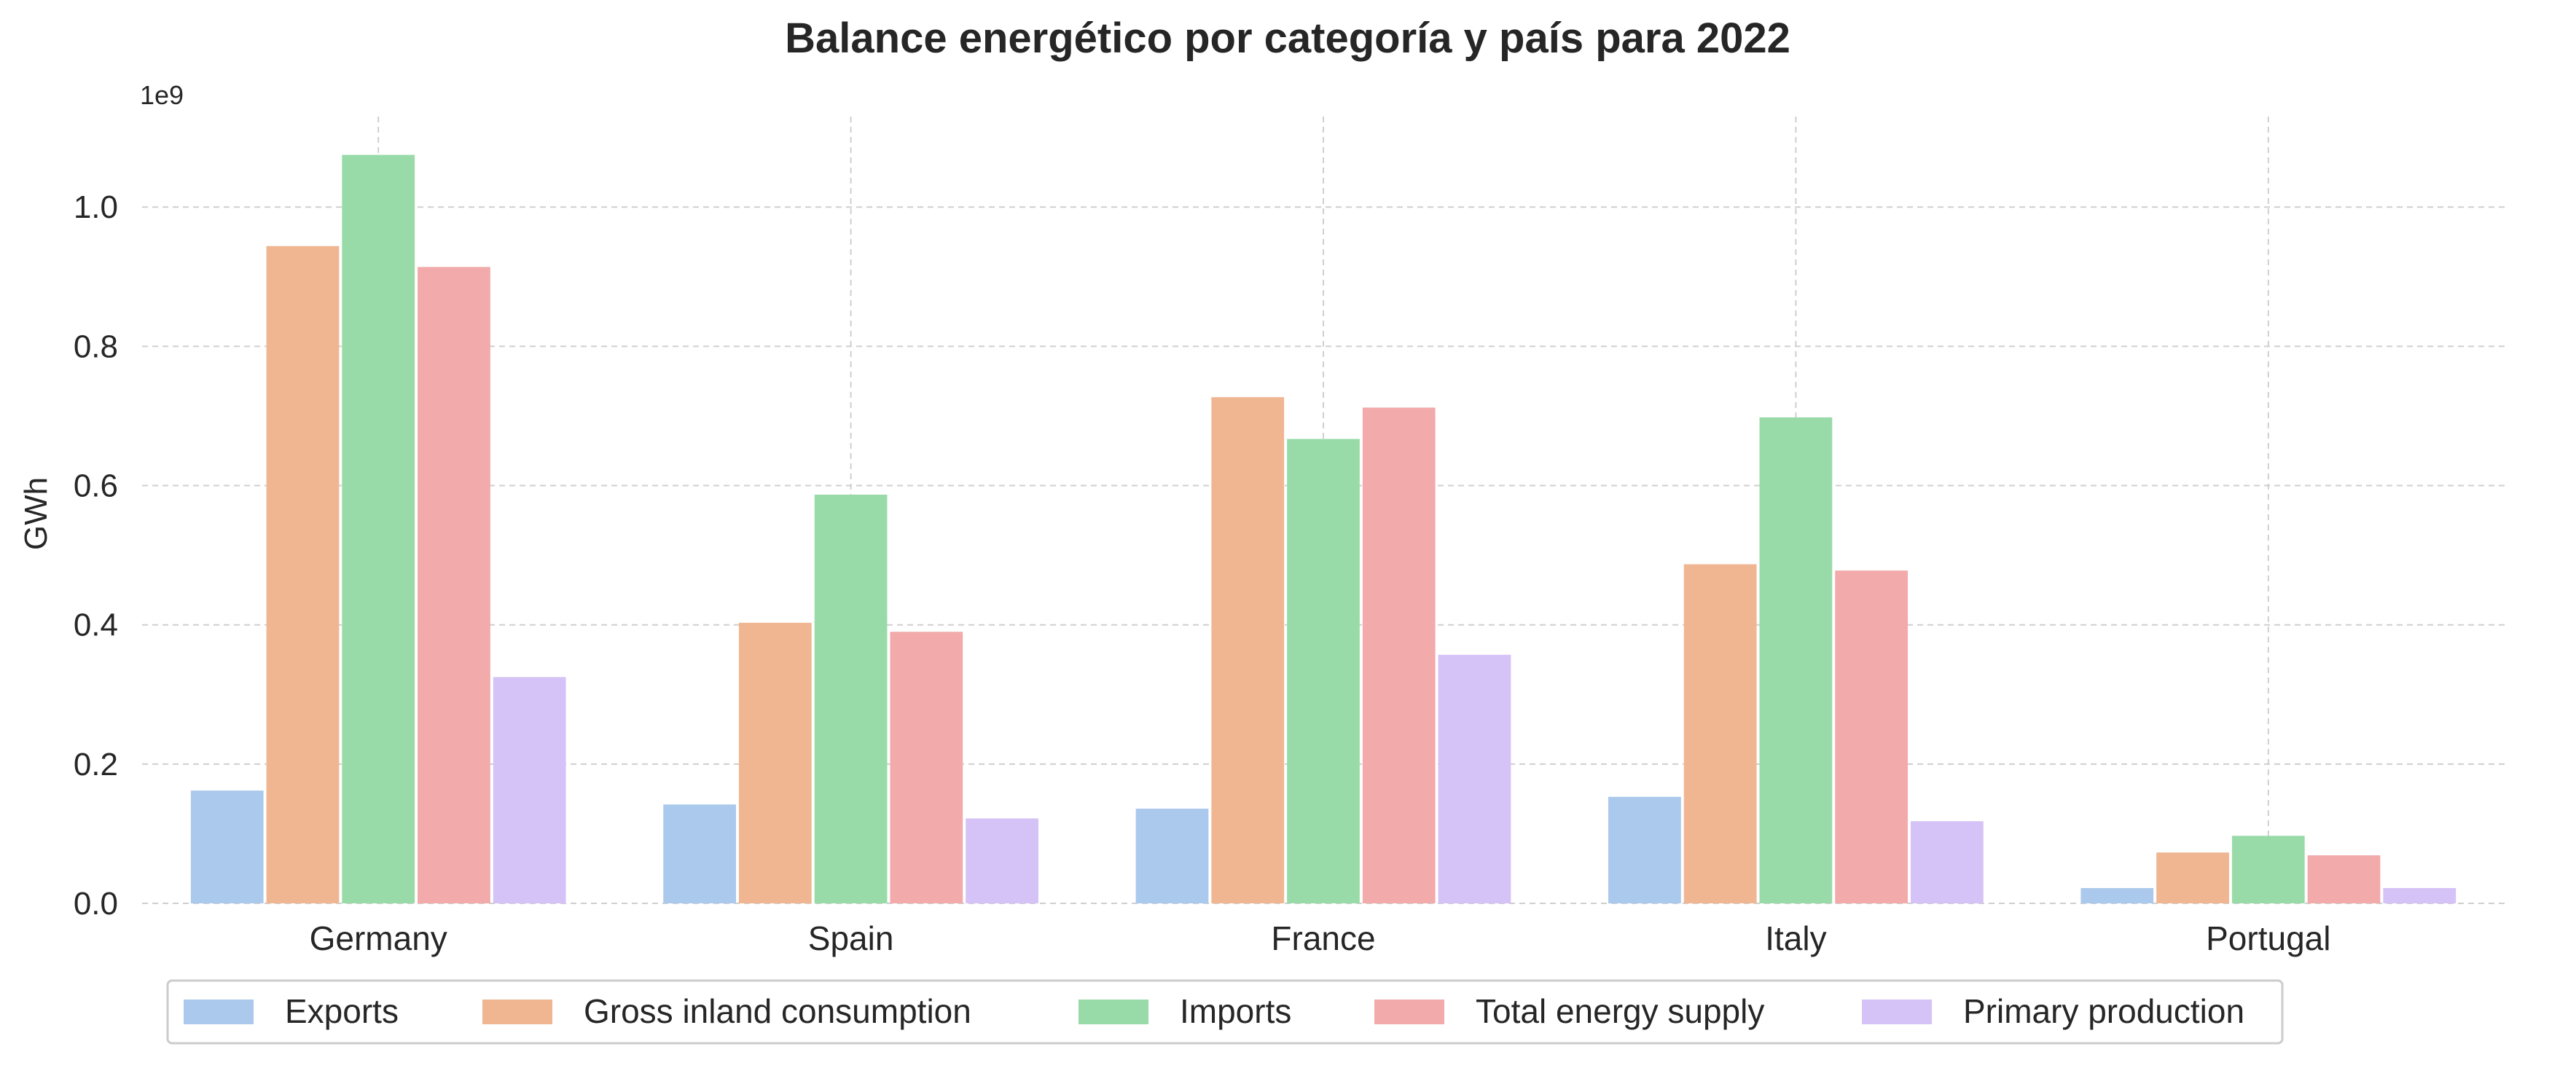 Image resolution: width=2576 pixels, height=1068 pixels. Describe the element at coordinates (1002, 860) in the screenshot. I see `bar-spain-primary-production` at that location.